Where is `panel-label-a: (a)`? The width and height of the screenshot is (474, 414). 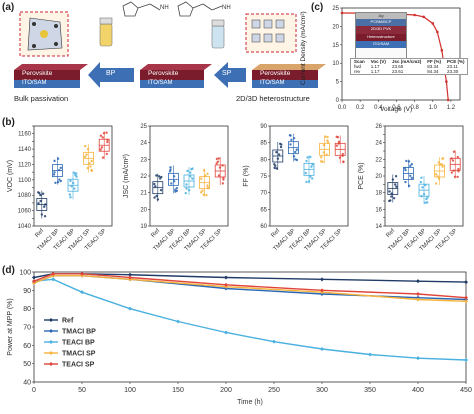 panel-label-a: (a) is located at coordinates (8, 7).